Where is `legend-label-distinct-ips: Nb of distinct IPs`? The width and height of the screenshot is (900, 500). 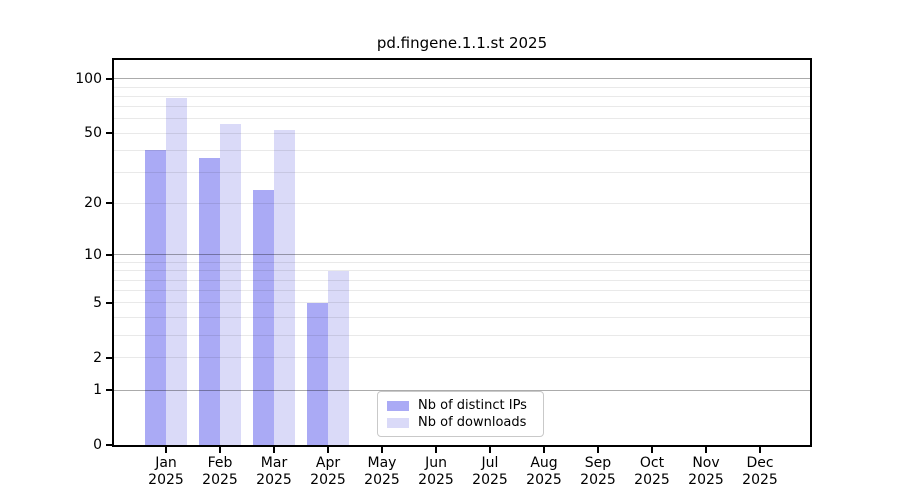
legend-label-distinct-ips: Nb of distinct IPs is located at coordinates (472, 405).